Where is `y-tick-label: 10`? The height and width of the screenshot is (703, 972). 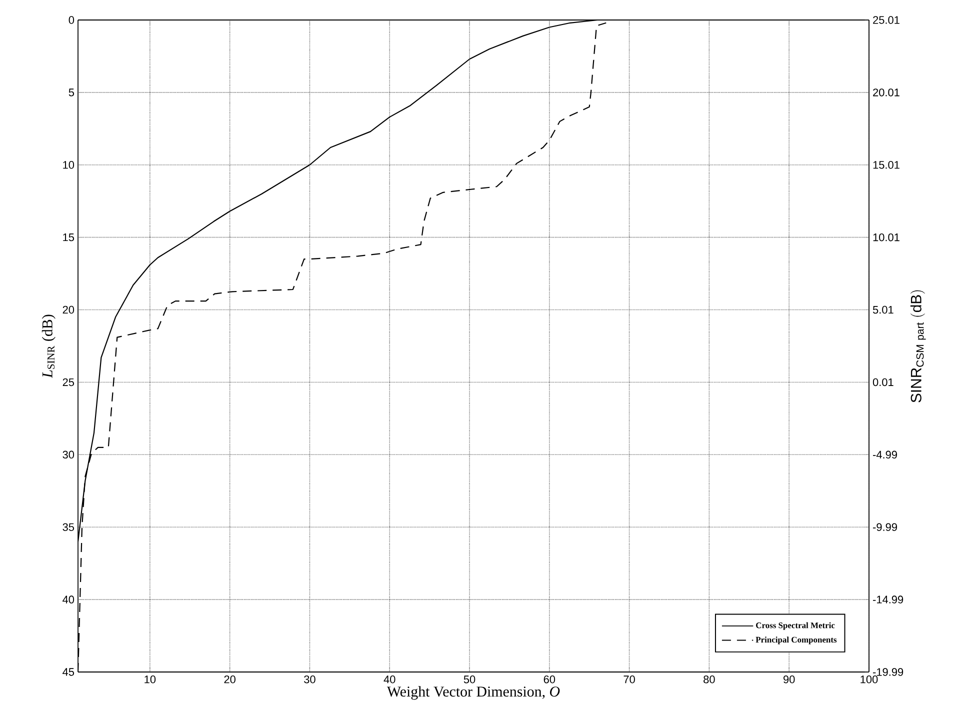 y-tick-label: 10 is located at coordinates (68, 165).